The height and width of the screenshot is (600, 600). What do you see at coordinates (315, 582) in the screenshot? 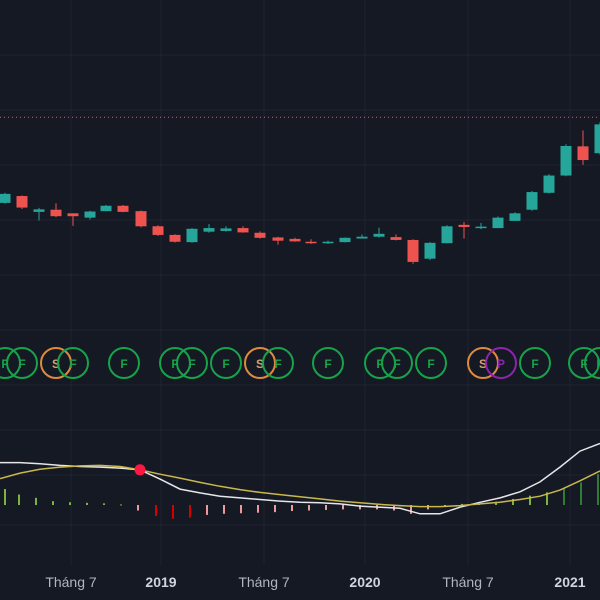
I see `time-axis: Tháng 7 2019 Tháng 7 2020 Tháng 7 2021` at bounding box center [315, 582].